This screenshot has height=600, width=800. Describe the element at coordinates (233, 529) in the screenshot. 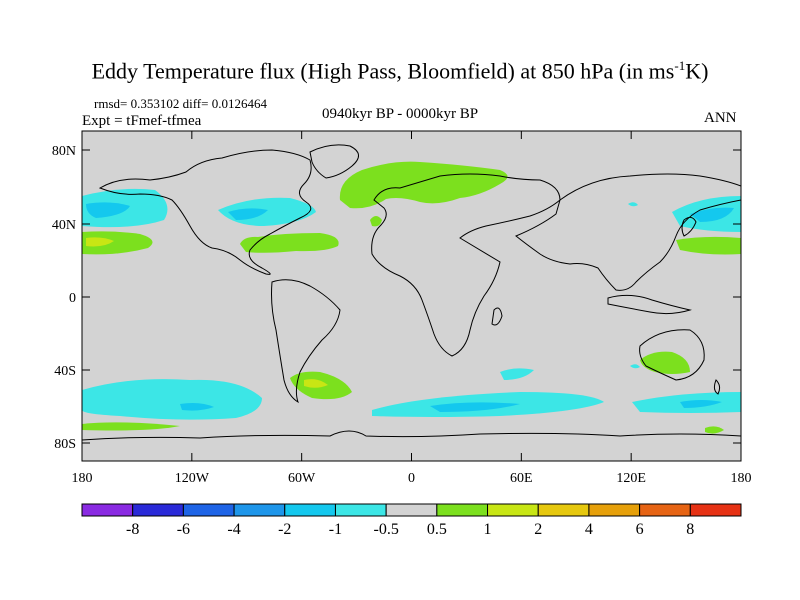

I see `colorbar-label: -4` at that location.